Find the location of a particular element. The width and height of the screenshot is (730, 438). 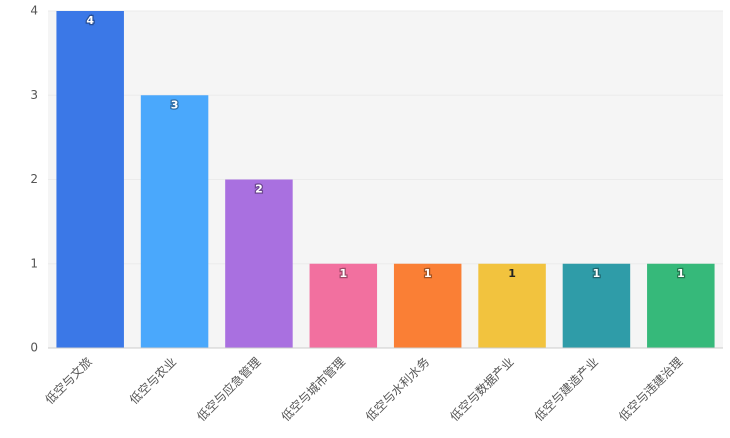

x-tick-label: 低空与水利水务 is located at coordinates (397, 389).